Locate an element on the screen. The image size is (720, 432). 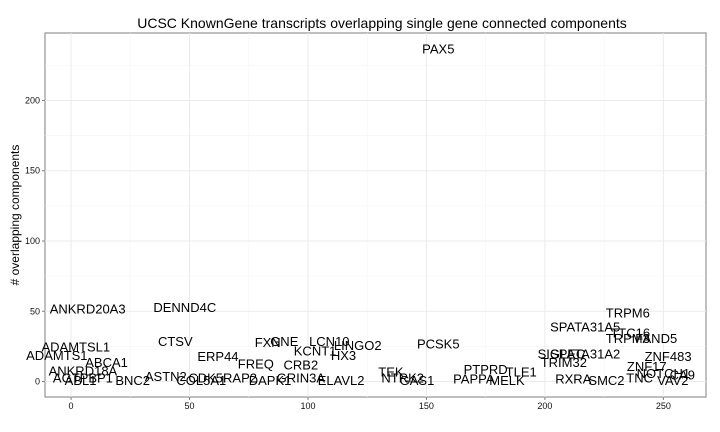
point-label: AGTPBP1 is located at coordinates (83, 377).